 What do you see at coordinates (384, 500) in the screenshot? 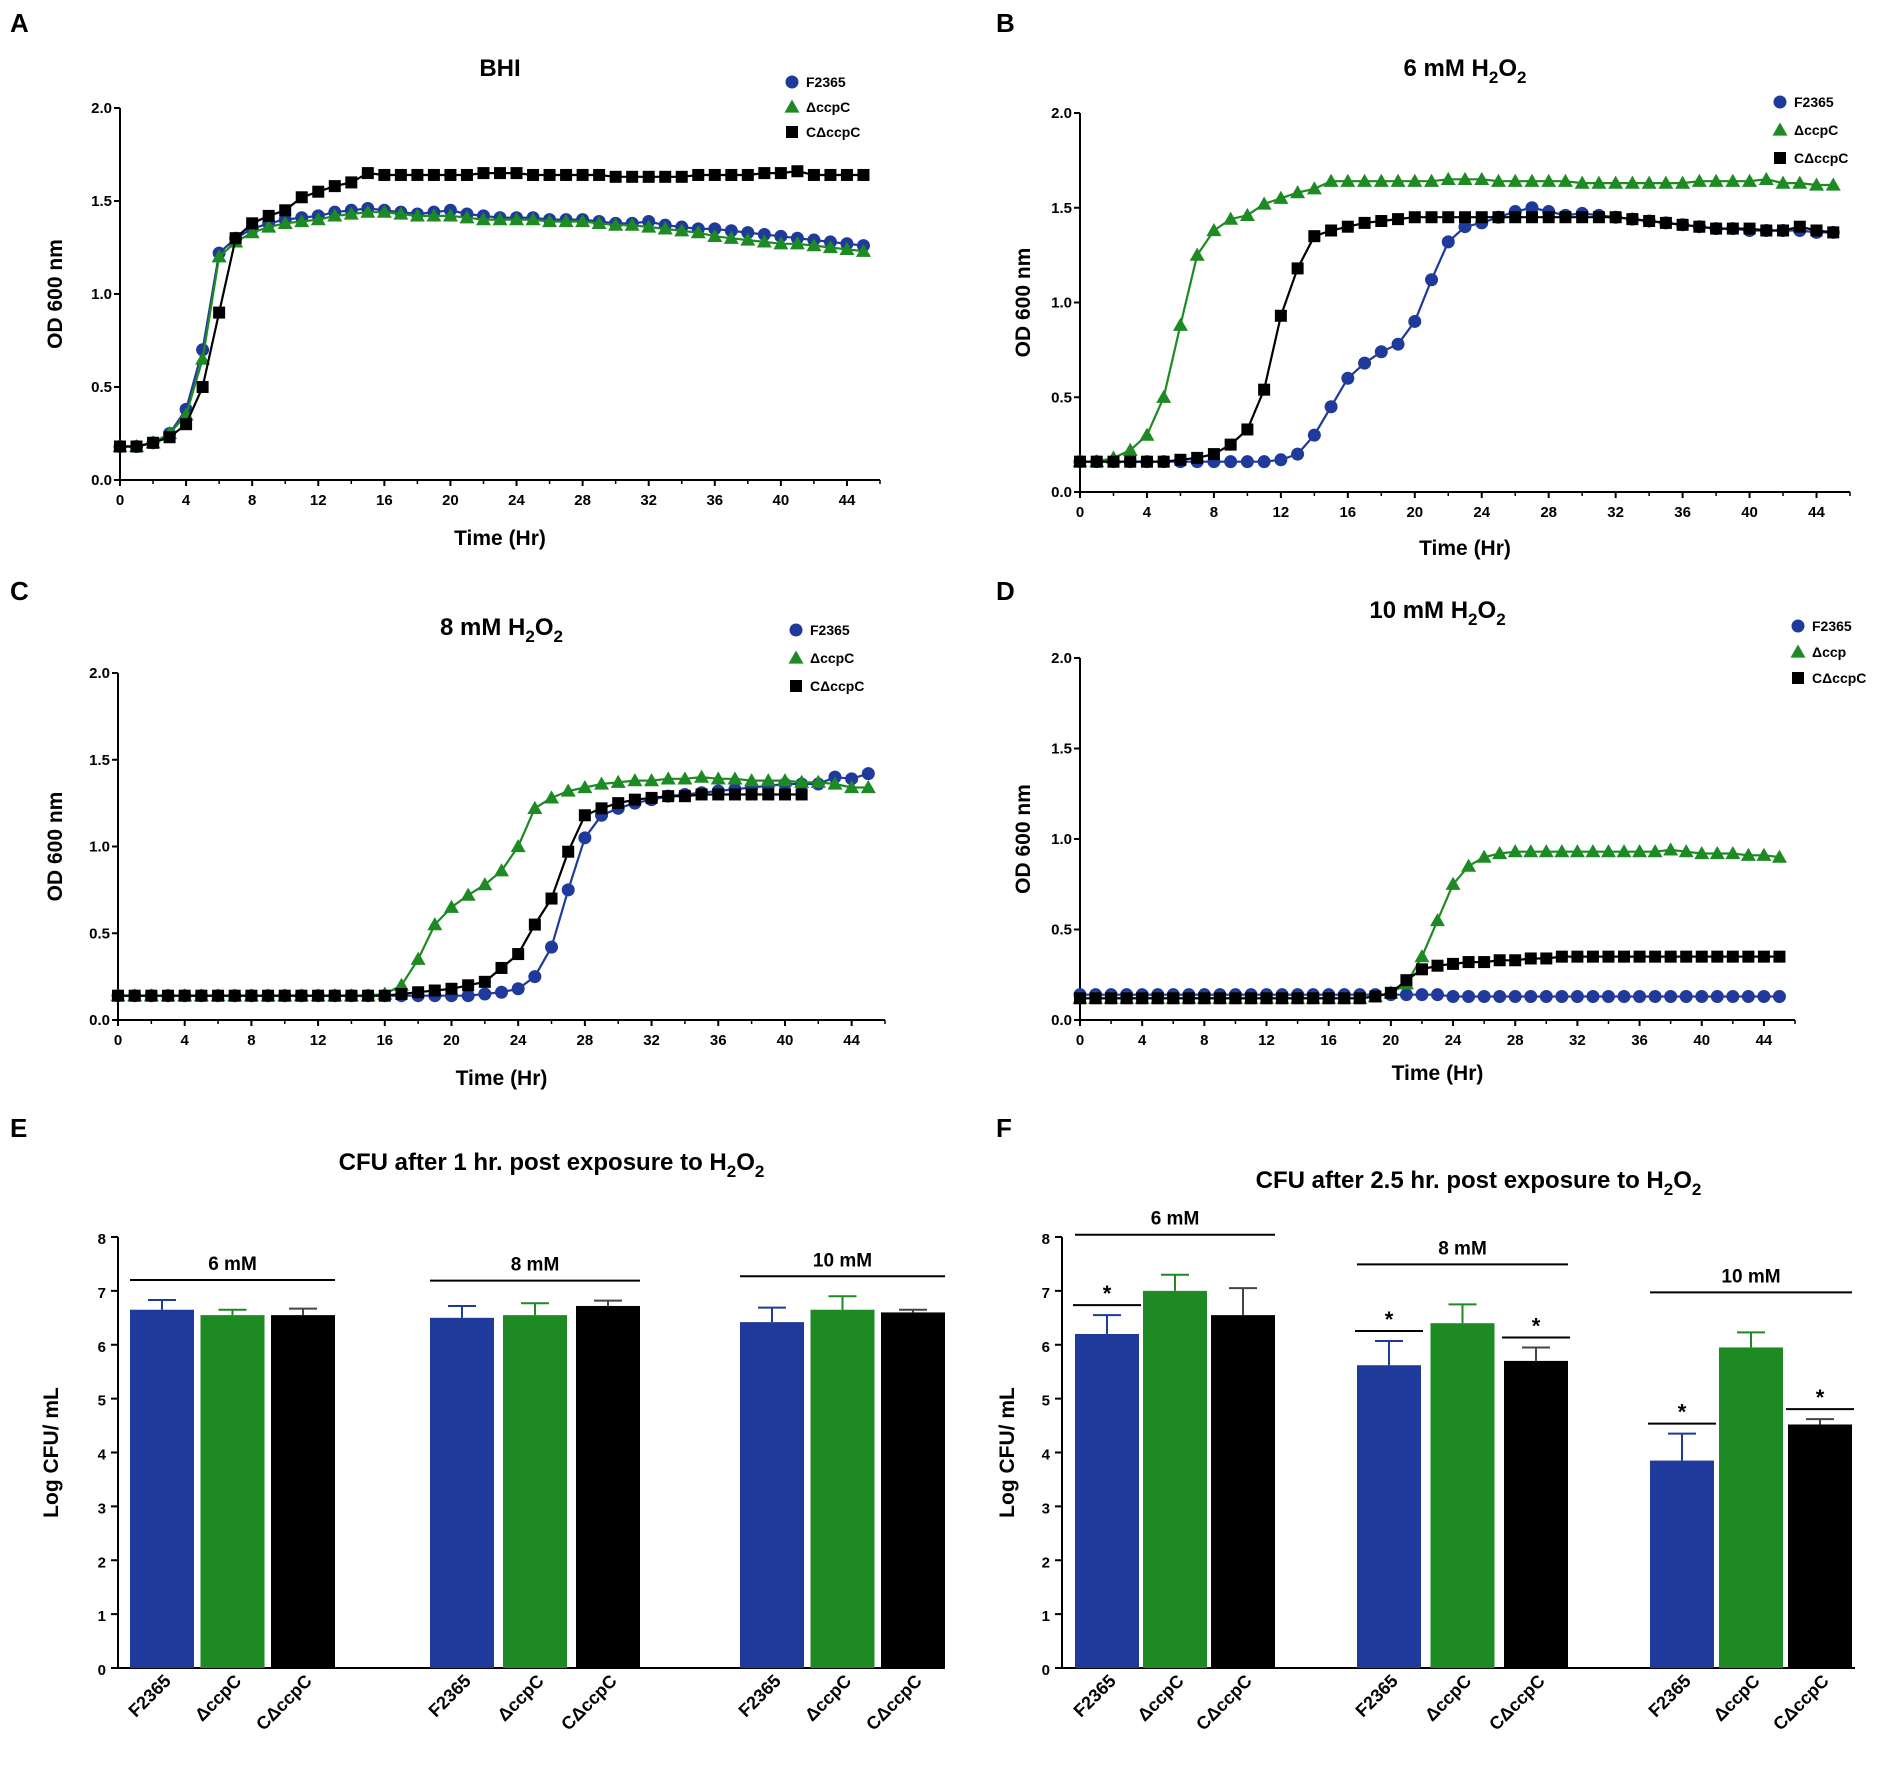
I see `x-tick-label: 16` at bounding box center [384, 500].